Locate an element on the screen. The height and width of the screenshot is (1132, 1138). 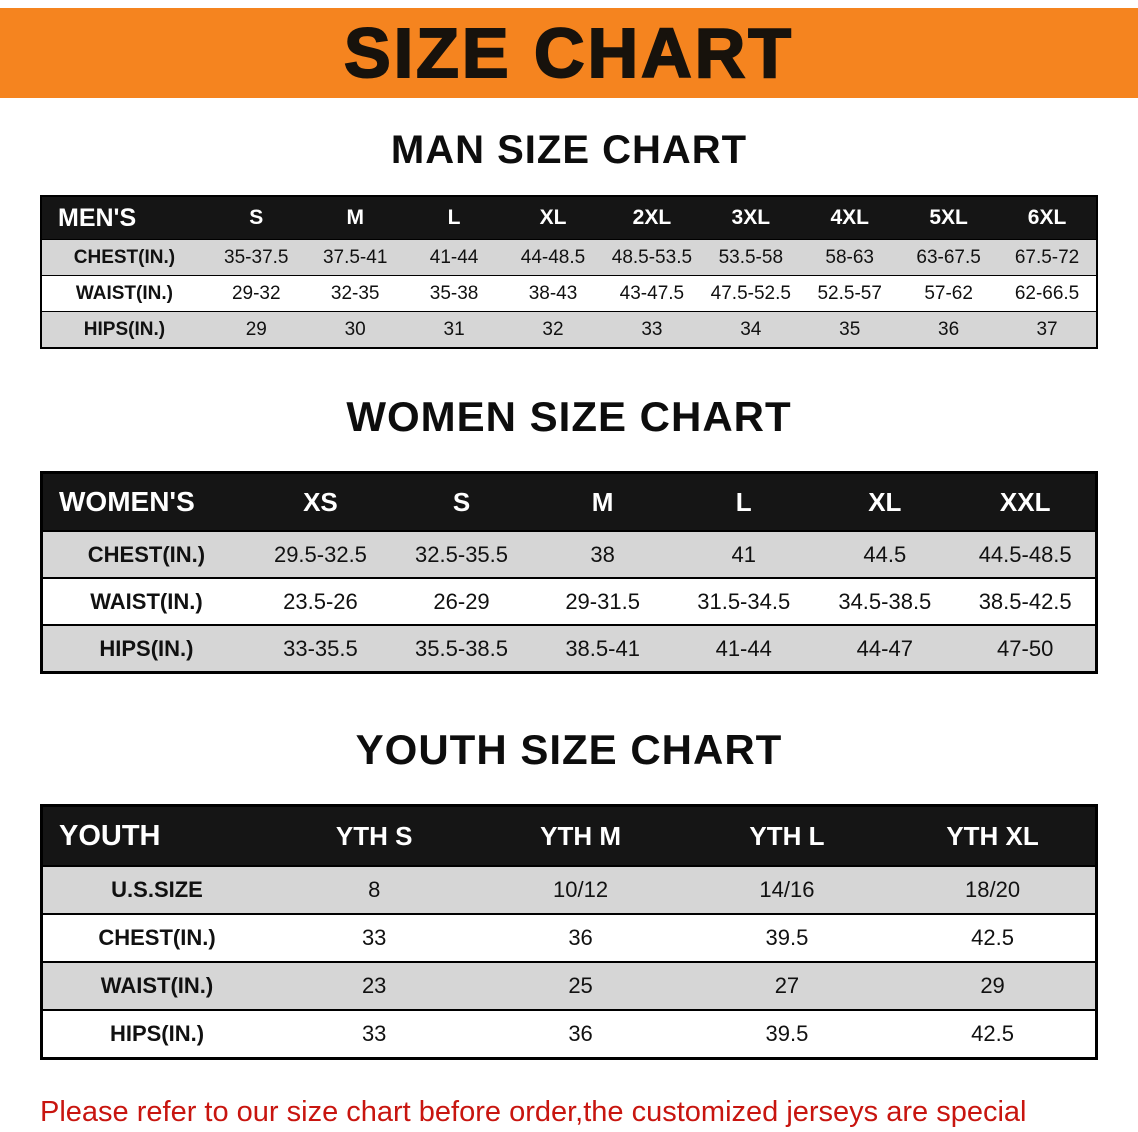
value-cell: 63-67.5 is located at coordinates (948, 257).